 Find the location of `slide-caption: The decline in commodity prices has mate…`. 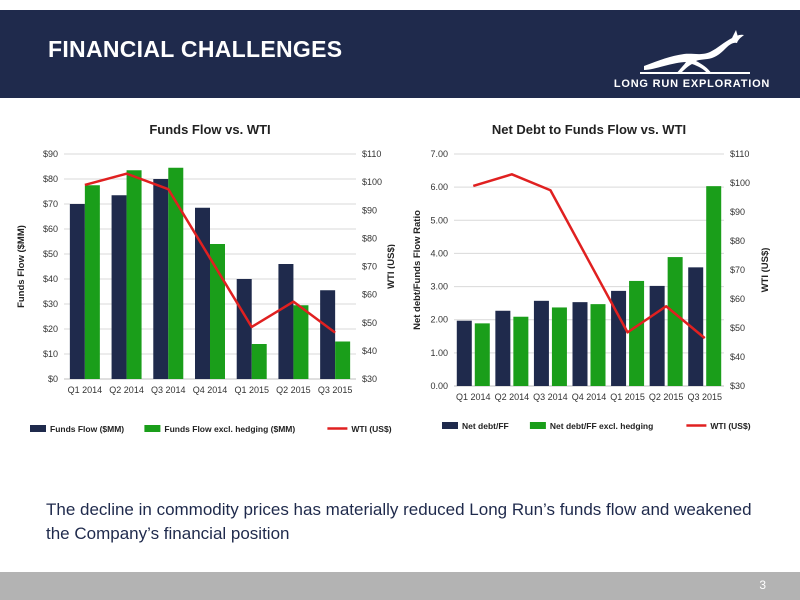

slide-caption: The decline in commodity prices has mate… is located at coordinates (399, 521).